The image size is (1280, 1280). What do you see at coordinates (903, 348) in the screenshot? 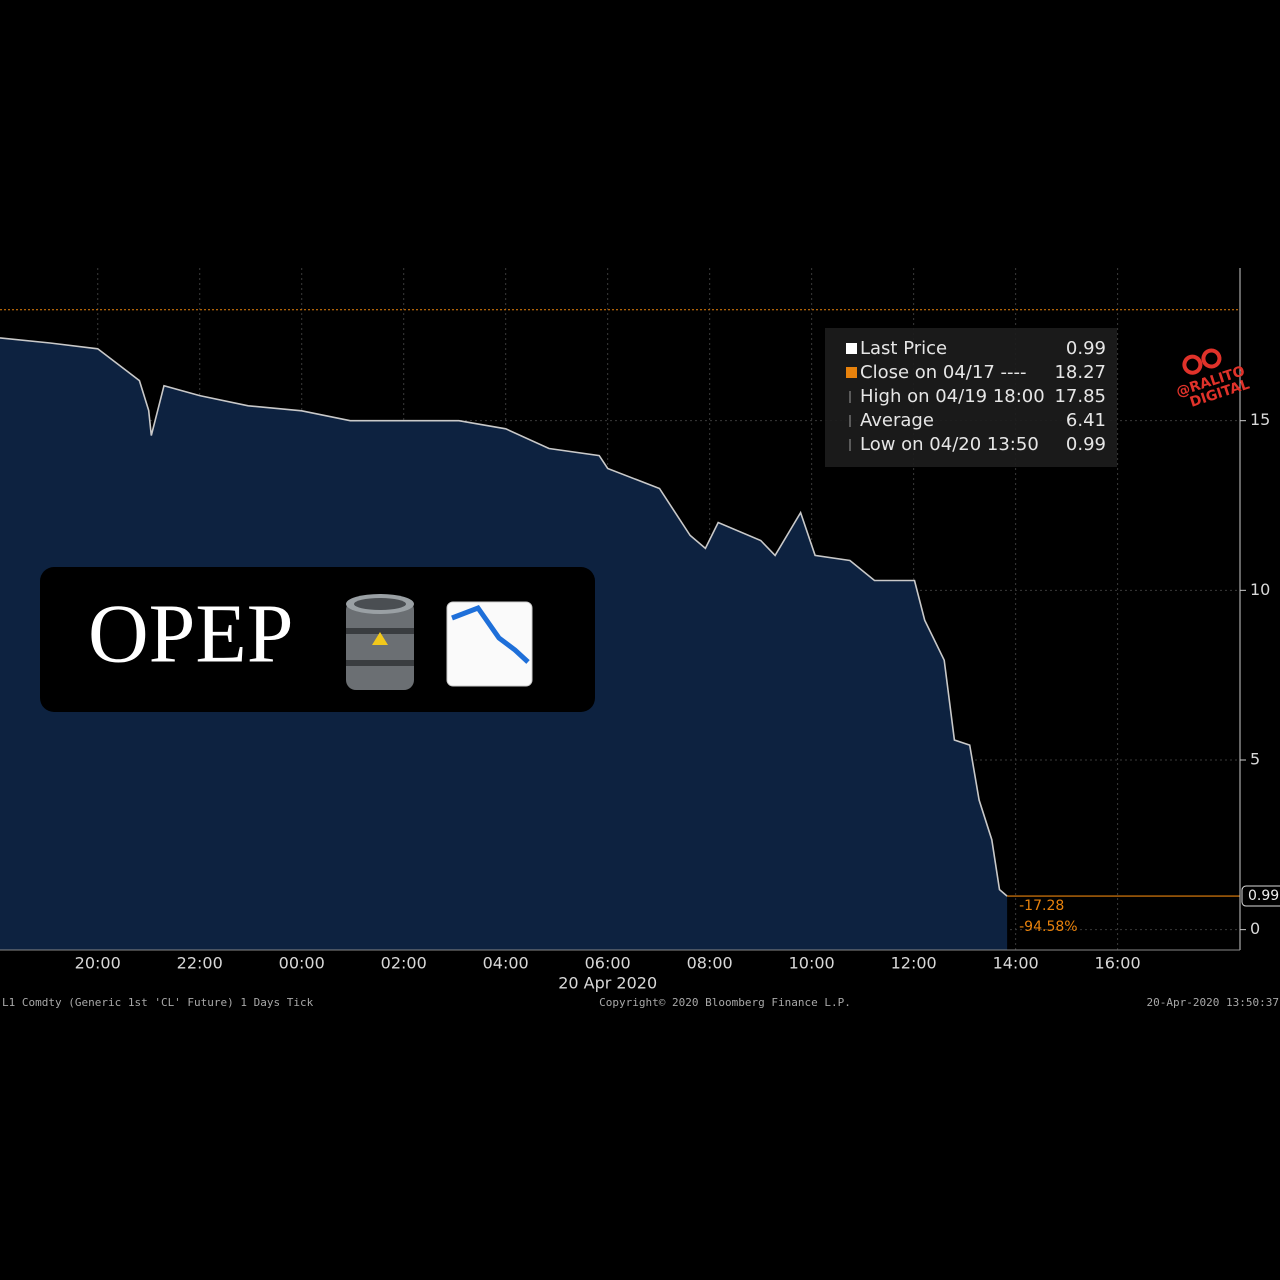
I see `legend-label: Last Price` at bounding box center [903, 348].